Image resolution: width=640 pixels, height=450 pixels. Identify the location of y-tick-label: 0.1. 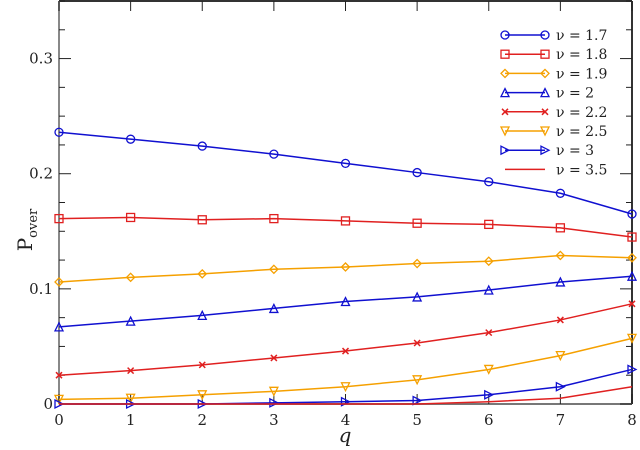
(41, 289).